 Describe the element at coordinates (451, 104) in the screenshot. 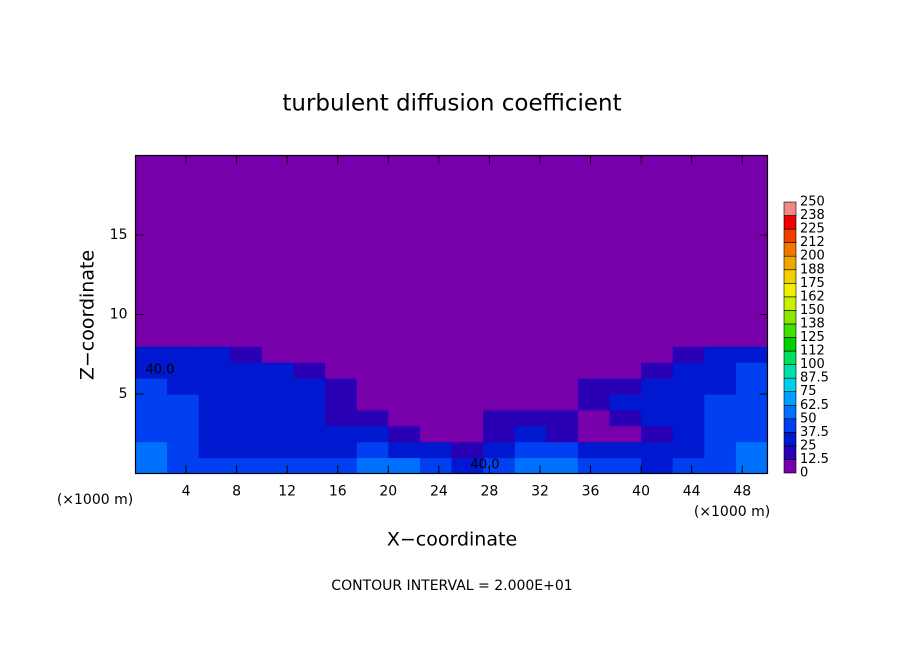

I see `chart-title: turbulent diffusion coefficient` at that location.